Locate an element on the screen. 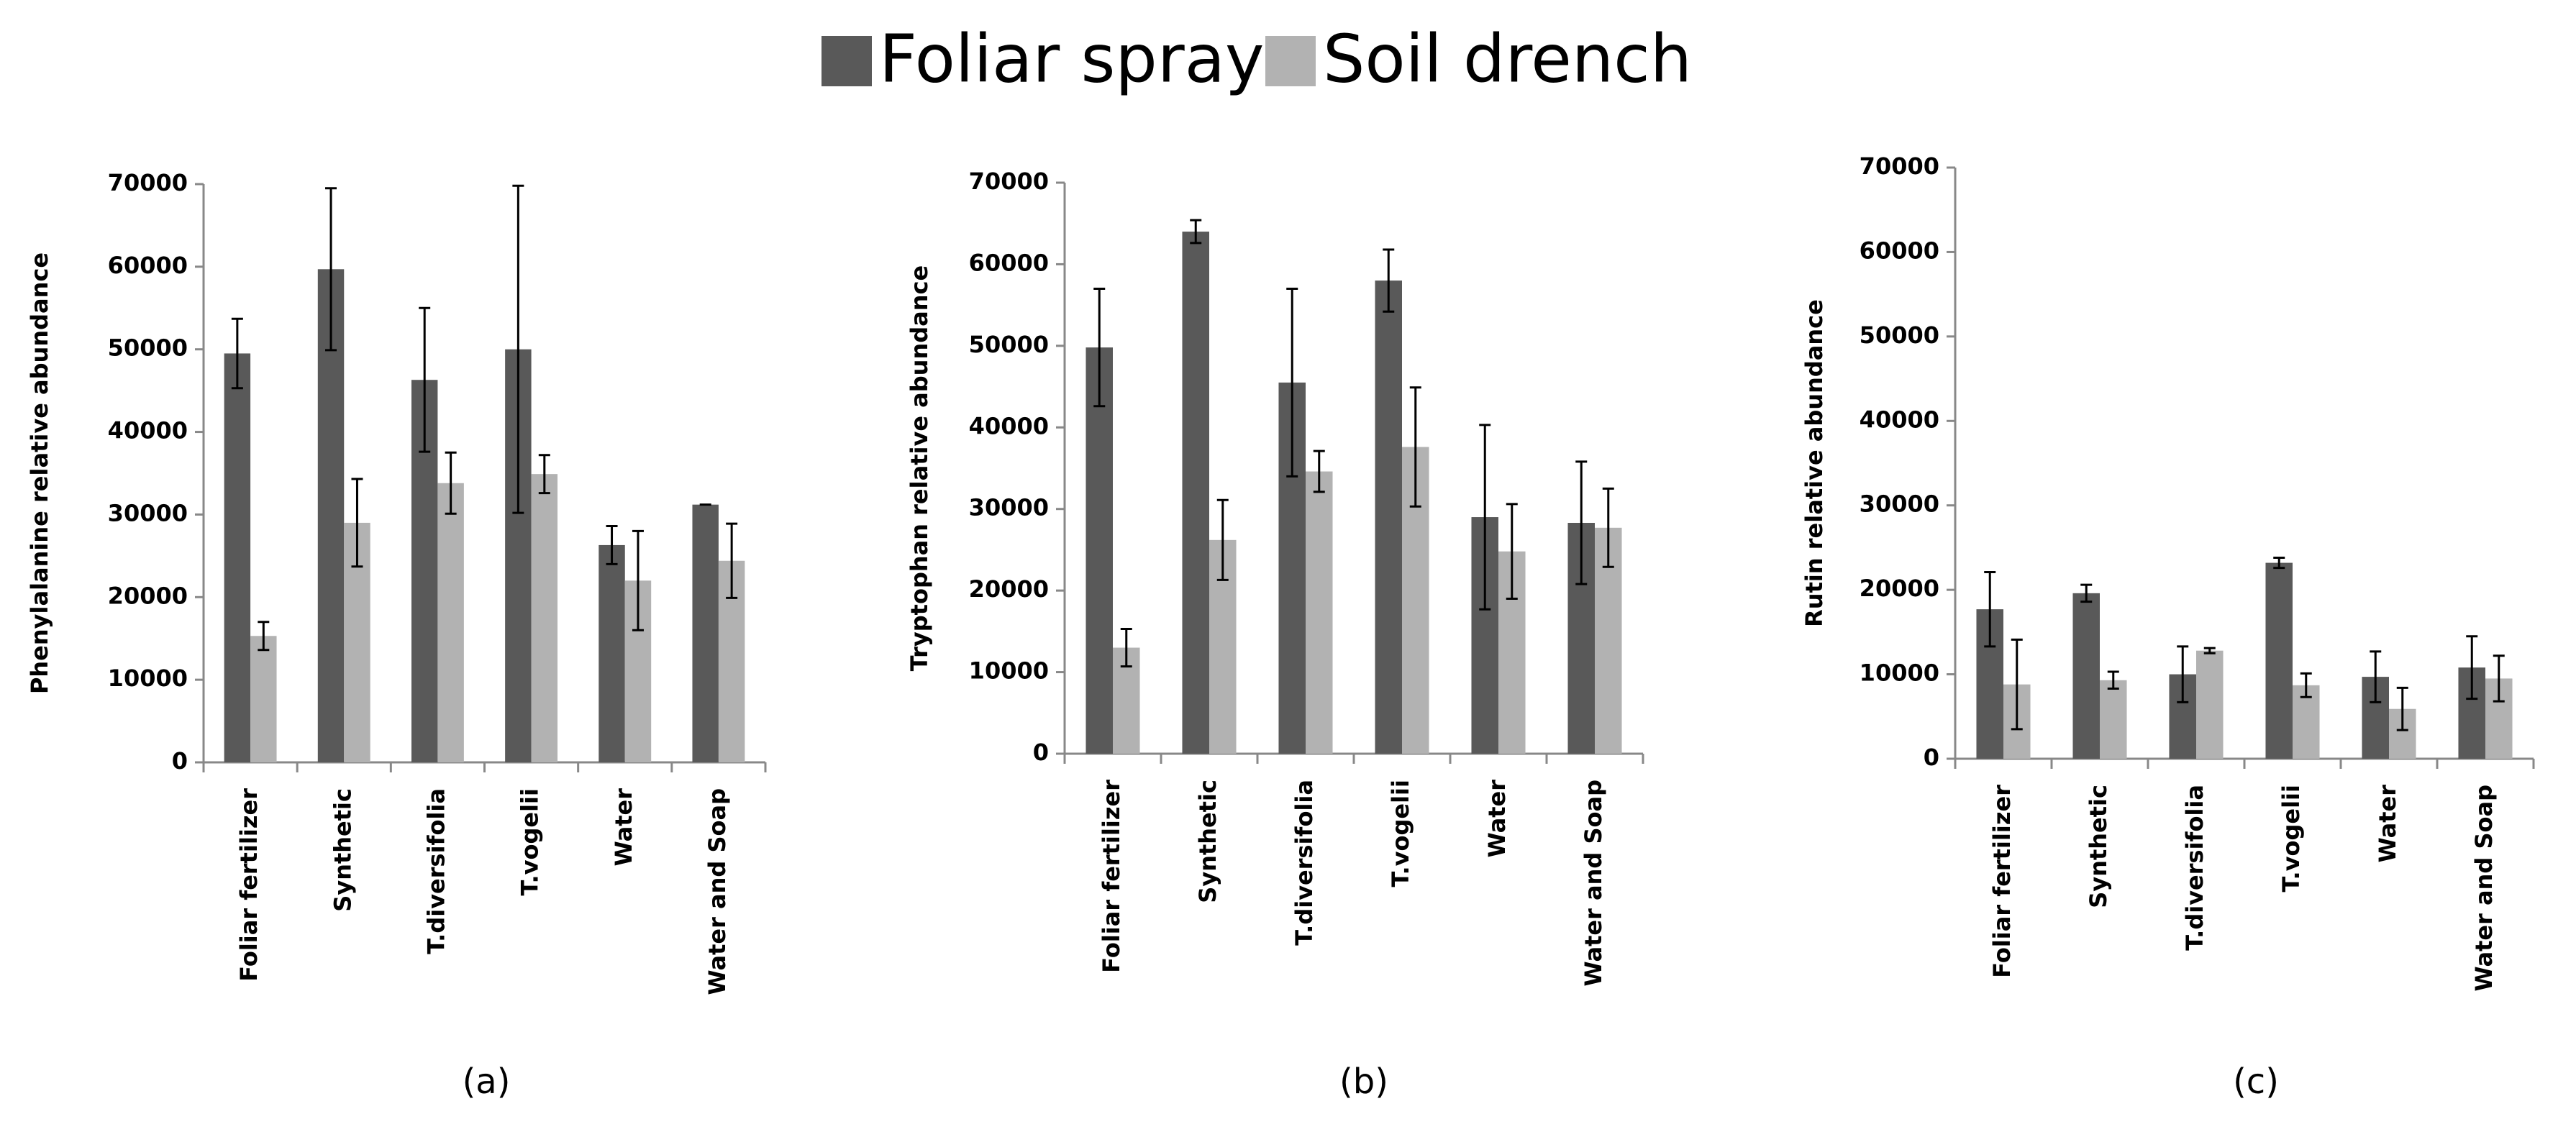 Image resolution: width=2576 pixels, height=1132 pixels. y-axis-label: Rutin relative abundance is located at coordinates (1814, 463).